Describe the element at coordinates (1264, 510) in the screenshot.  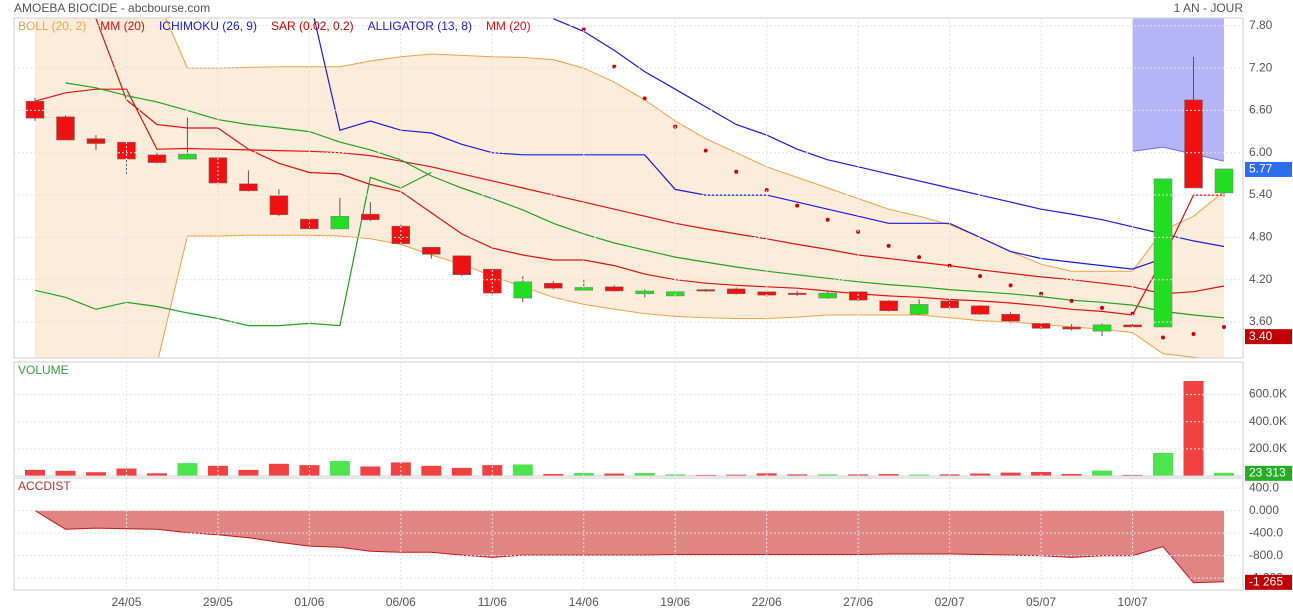
I see `y-tick-label: 0.000` at that location.